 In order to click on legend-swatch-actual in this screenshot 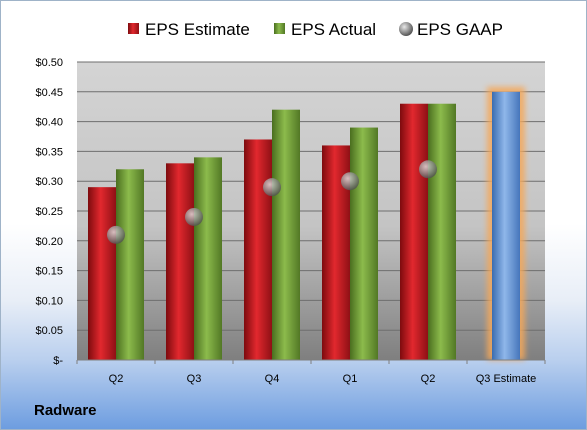, I will do `click(279, 28)`.